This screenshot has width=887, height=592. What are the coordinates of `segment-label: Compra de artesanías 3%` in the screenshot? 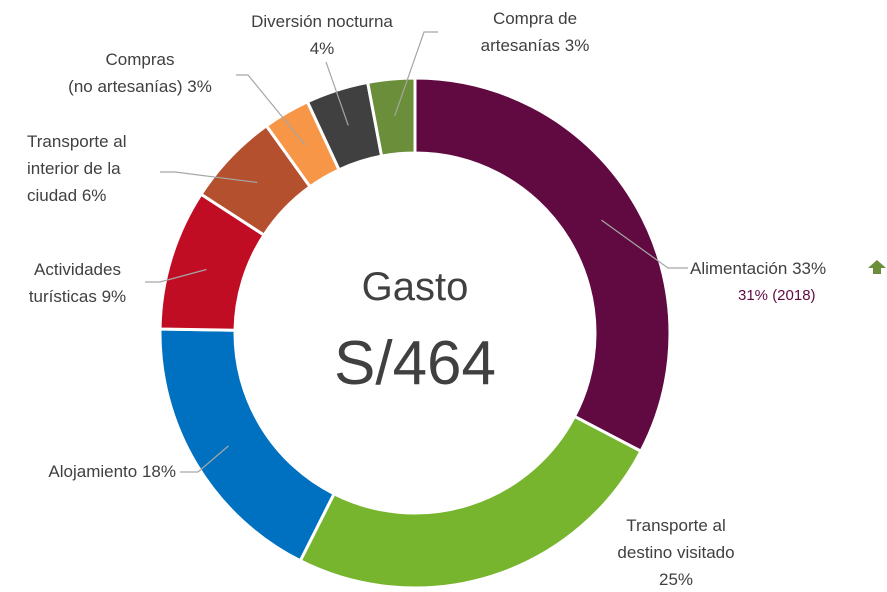 It's located at (535, 32).